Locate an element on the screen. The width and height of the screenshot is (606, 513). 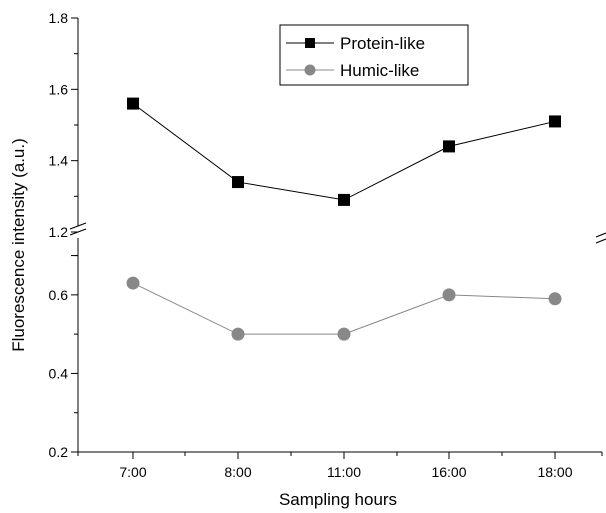
y-tick-label: 0.6 is located at coordinates (59, 295).